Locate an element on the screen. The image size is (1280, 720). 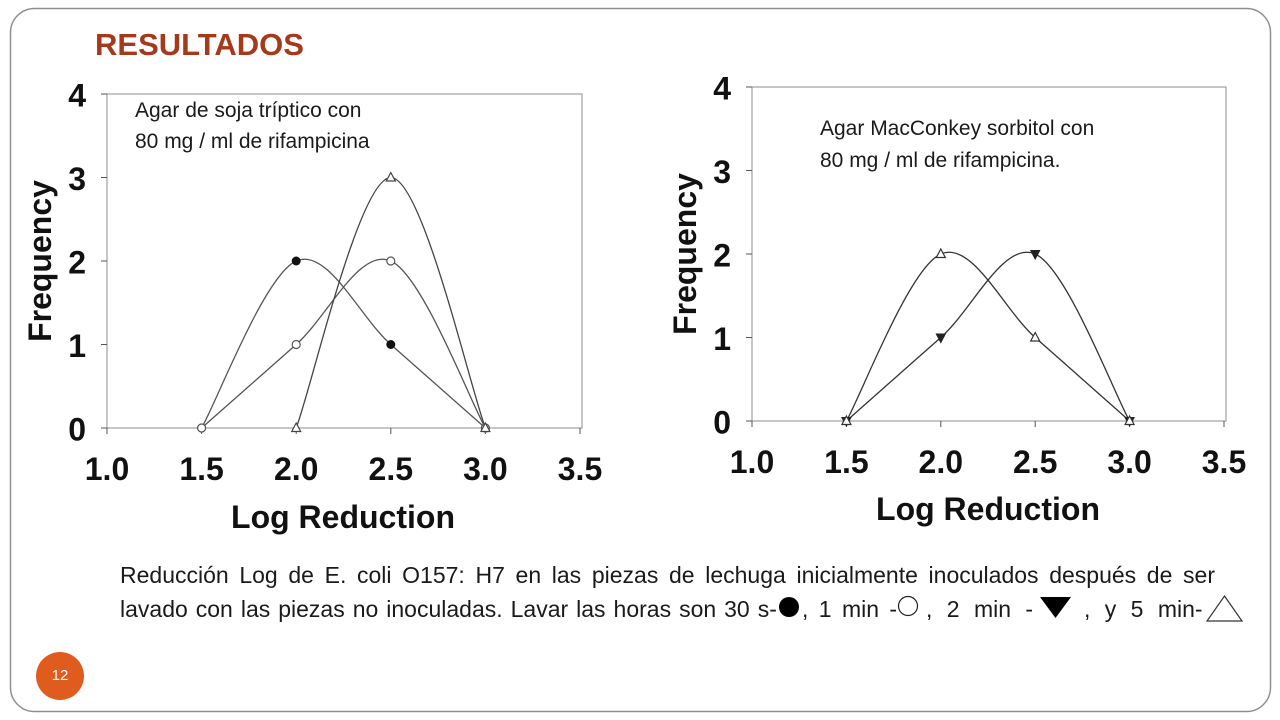
page-number-badge: 12 is located at coordinates (60, 676).